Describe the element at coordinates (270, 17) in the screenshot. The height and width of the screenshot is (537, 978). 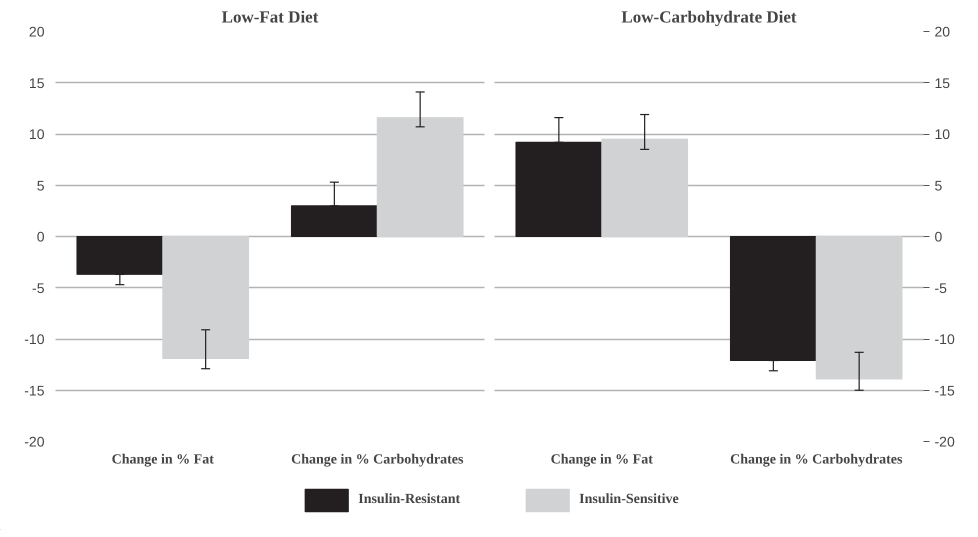
I see `chart-title: Low-Fat Diet` at that location.